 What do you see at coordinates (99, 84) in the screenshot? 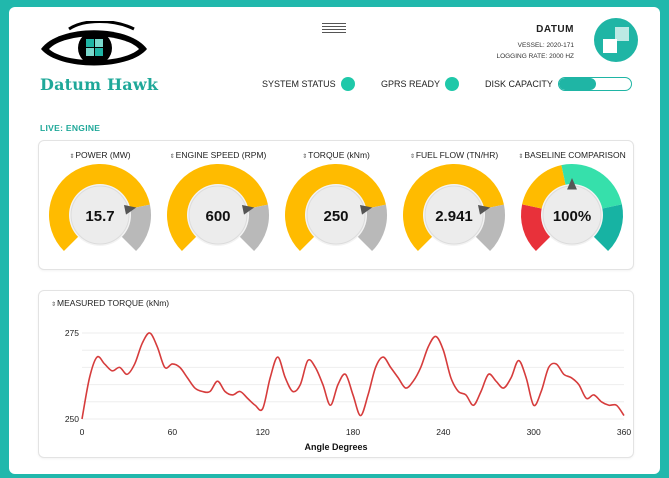
I see `brand-name: Datum Hawk` at bounding box center [99, 84].